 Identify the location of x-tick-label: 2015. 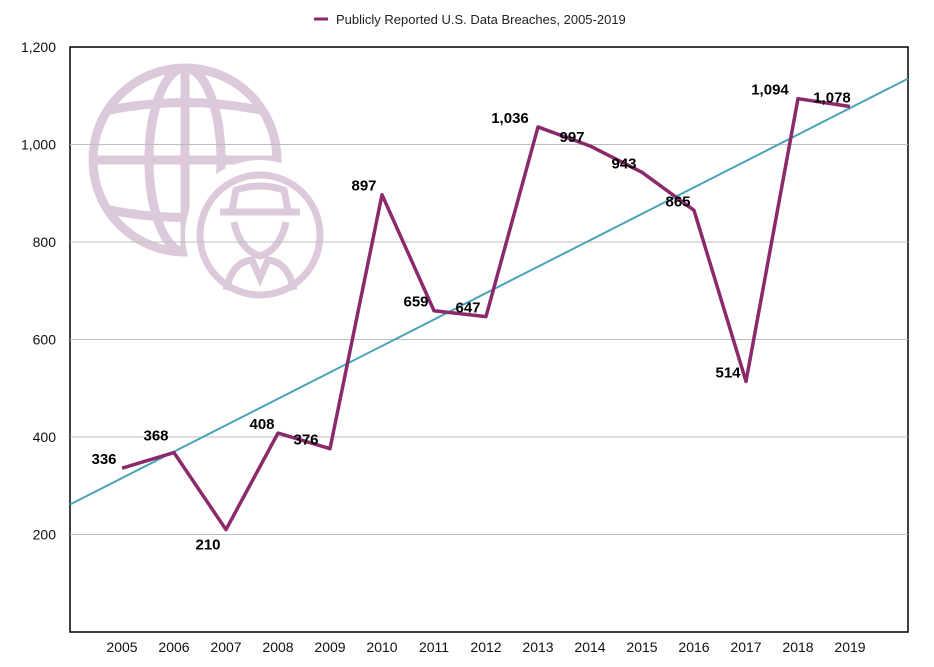
(641, 647).